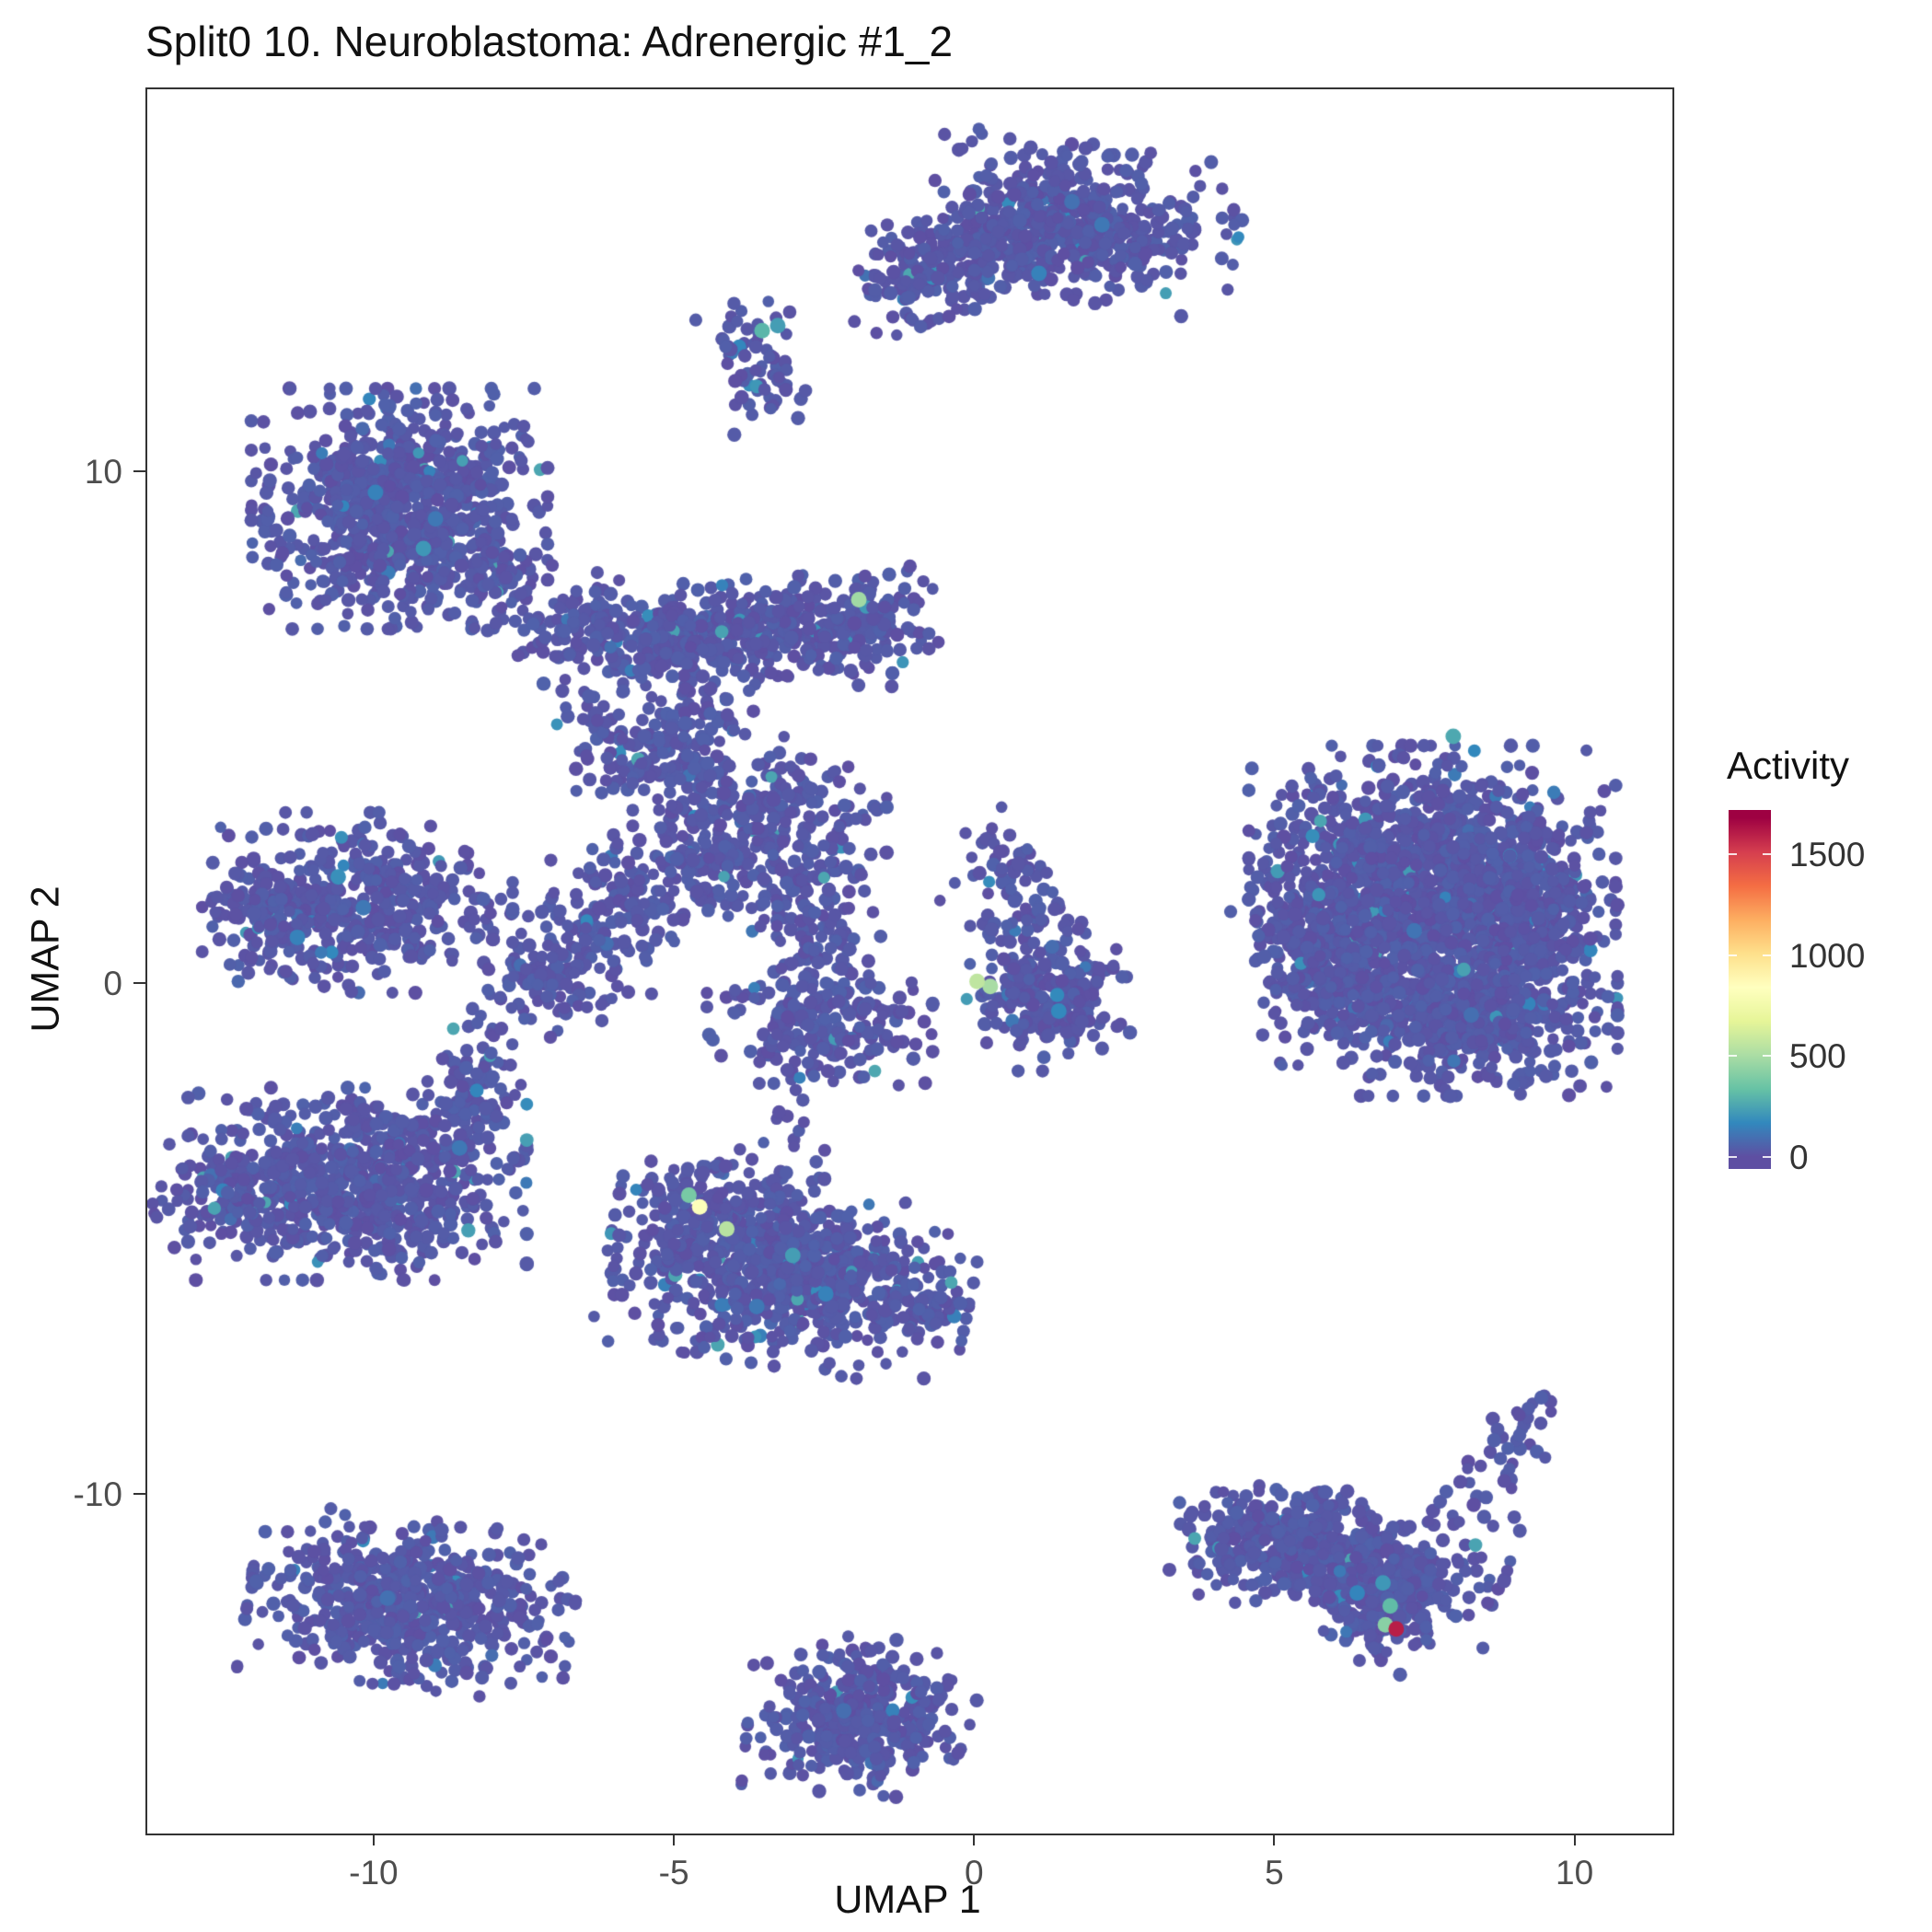  Describe the element at coordinates (974, 1873) in the screenshot. I see `x-tick-label: 0` at that location.